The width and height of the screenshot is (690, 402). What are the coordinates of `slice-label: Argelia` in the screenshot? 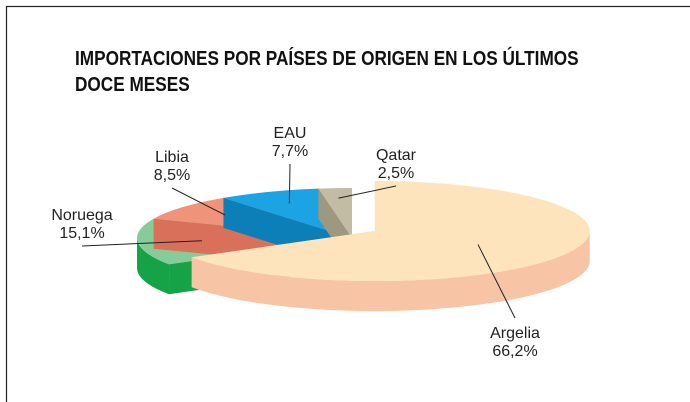 It's located at (515, 333).